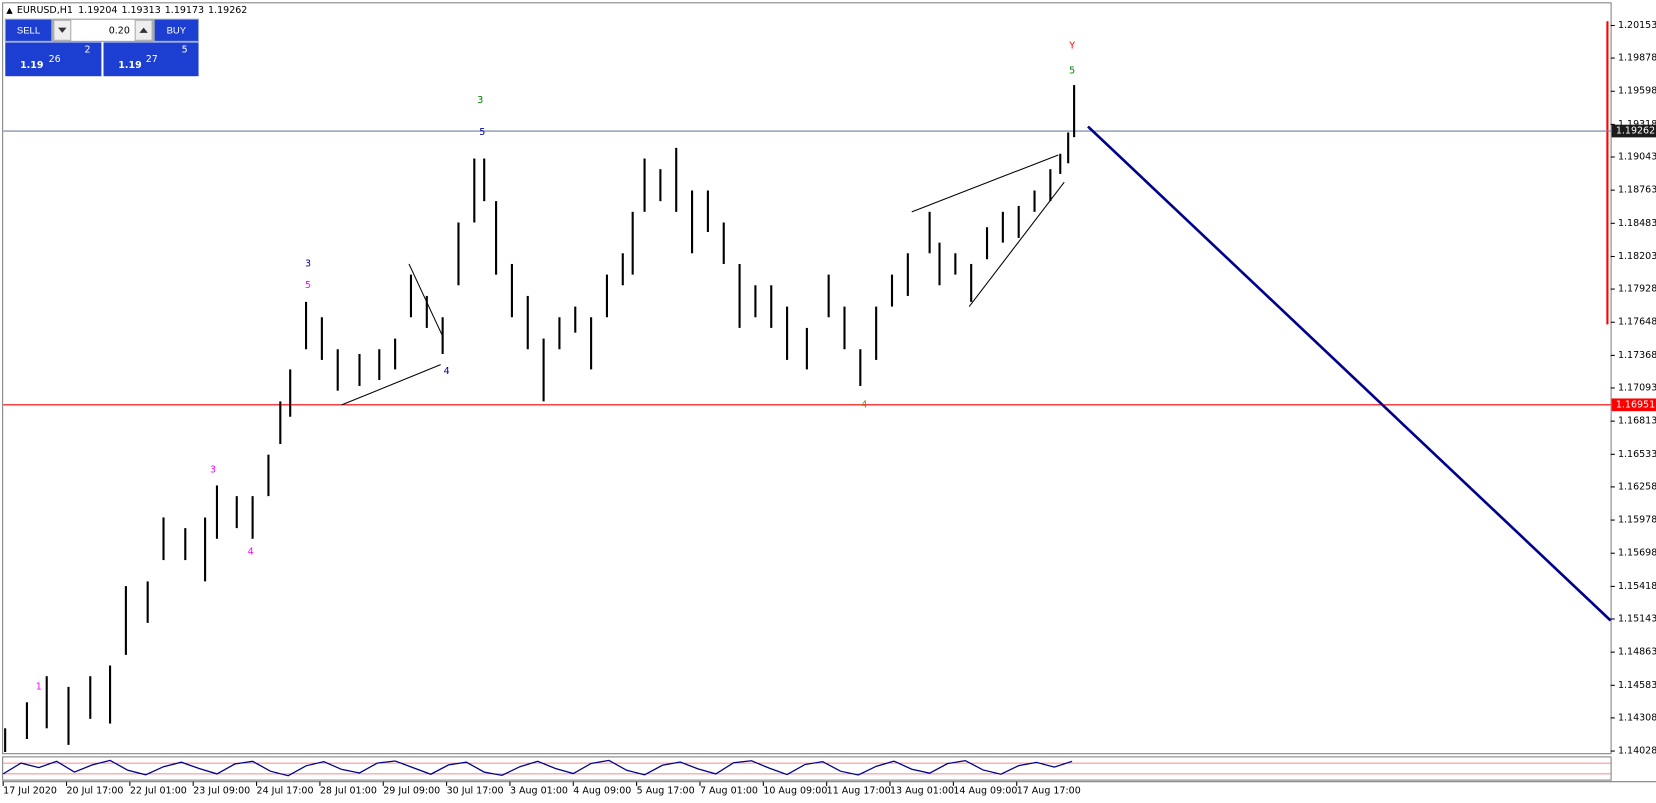  What do you see at coordinates (31, 65) in the screenshot?
I see `bid-big: 1.19` at bounding box center [31, 65].